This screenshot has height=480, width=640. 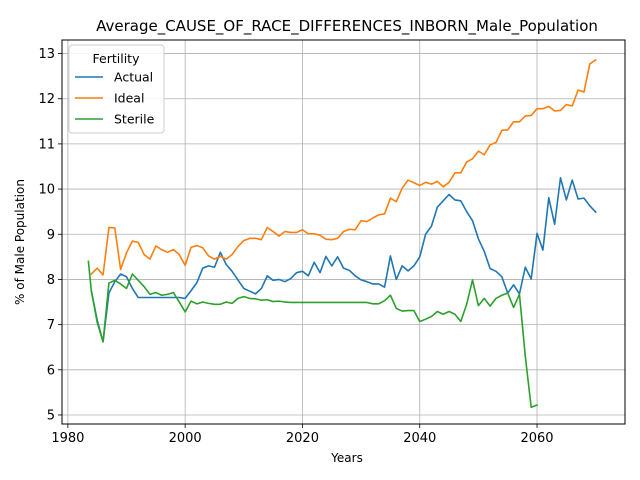 I want to click on y-tick-label: 9, so click(x=51, y=235).